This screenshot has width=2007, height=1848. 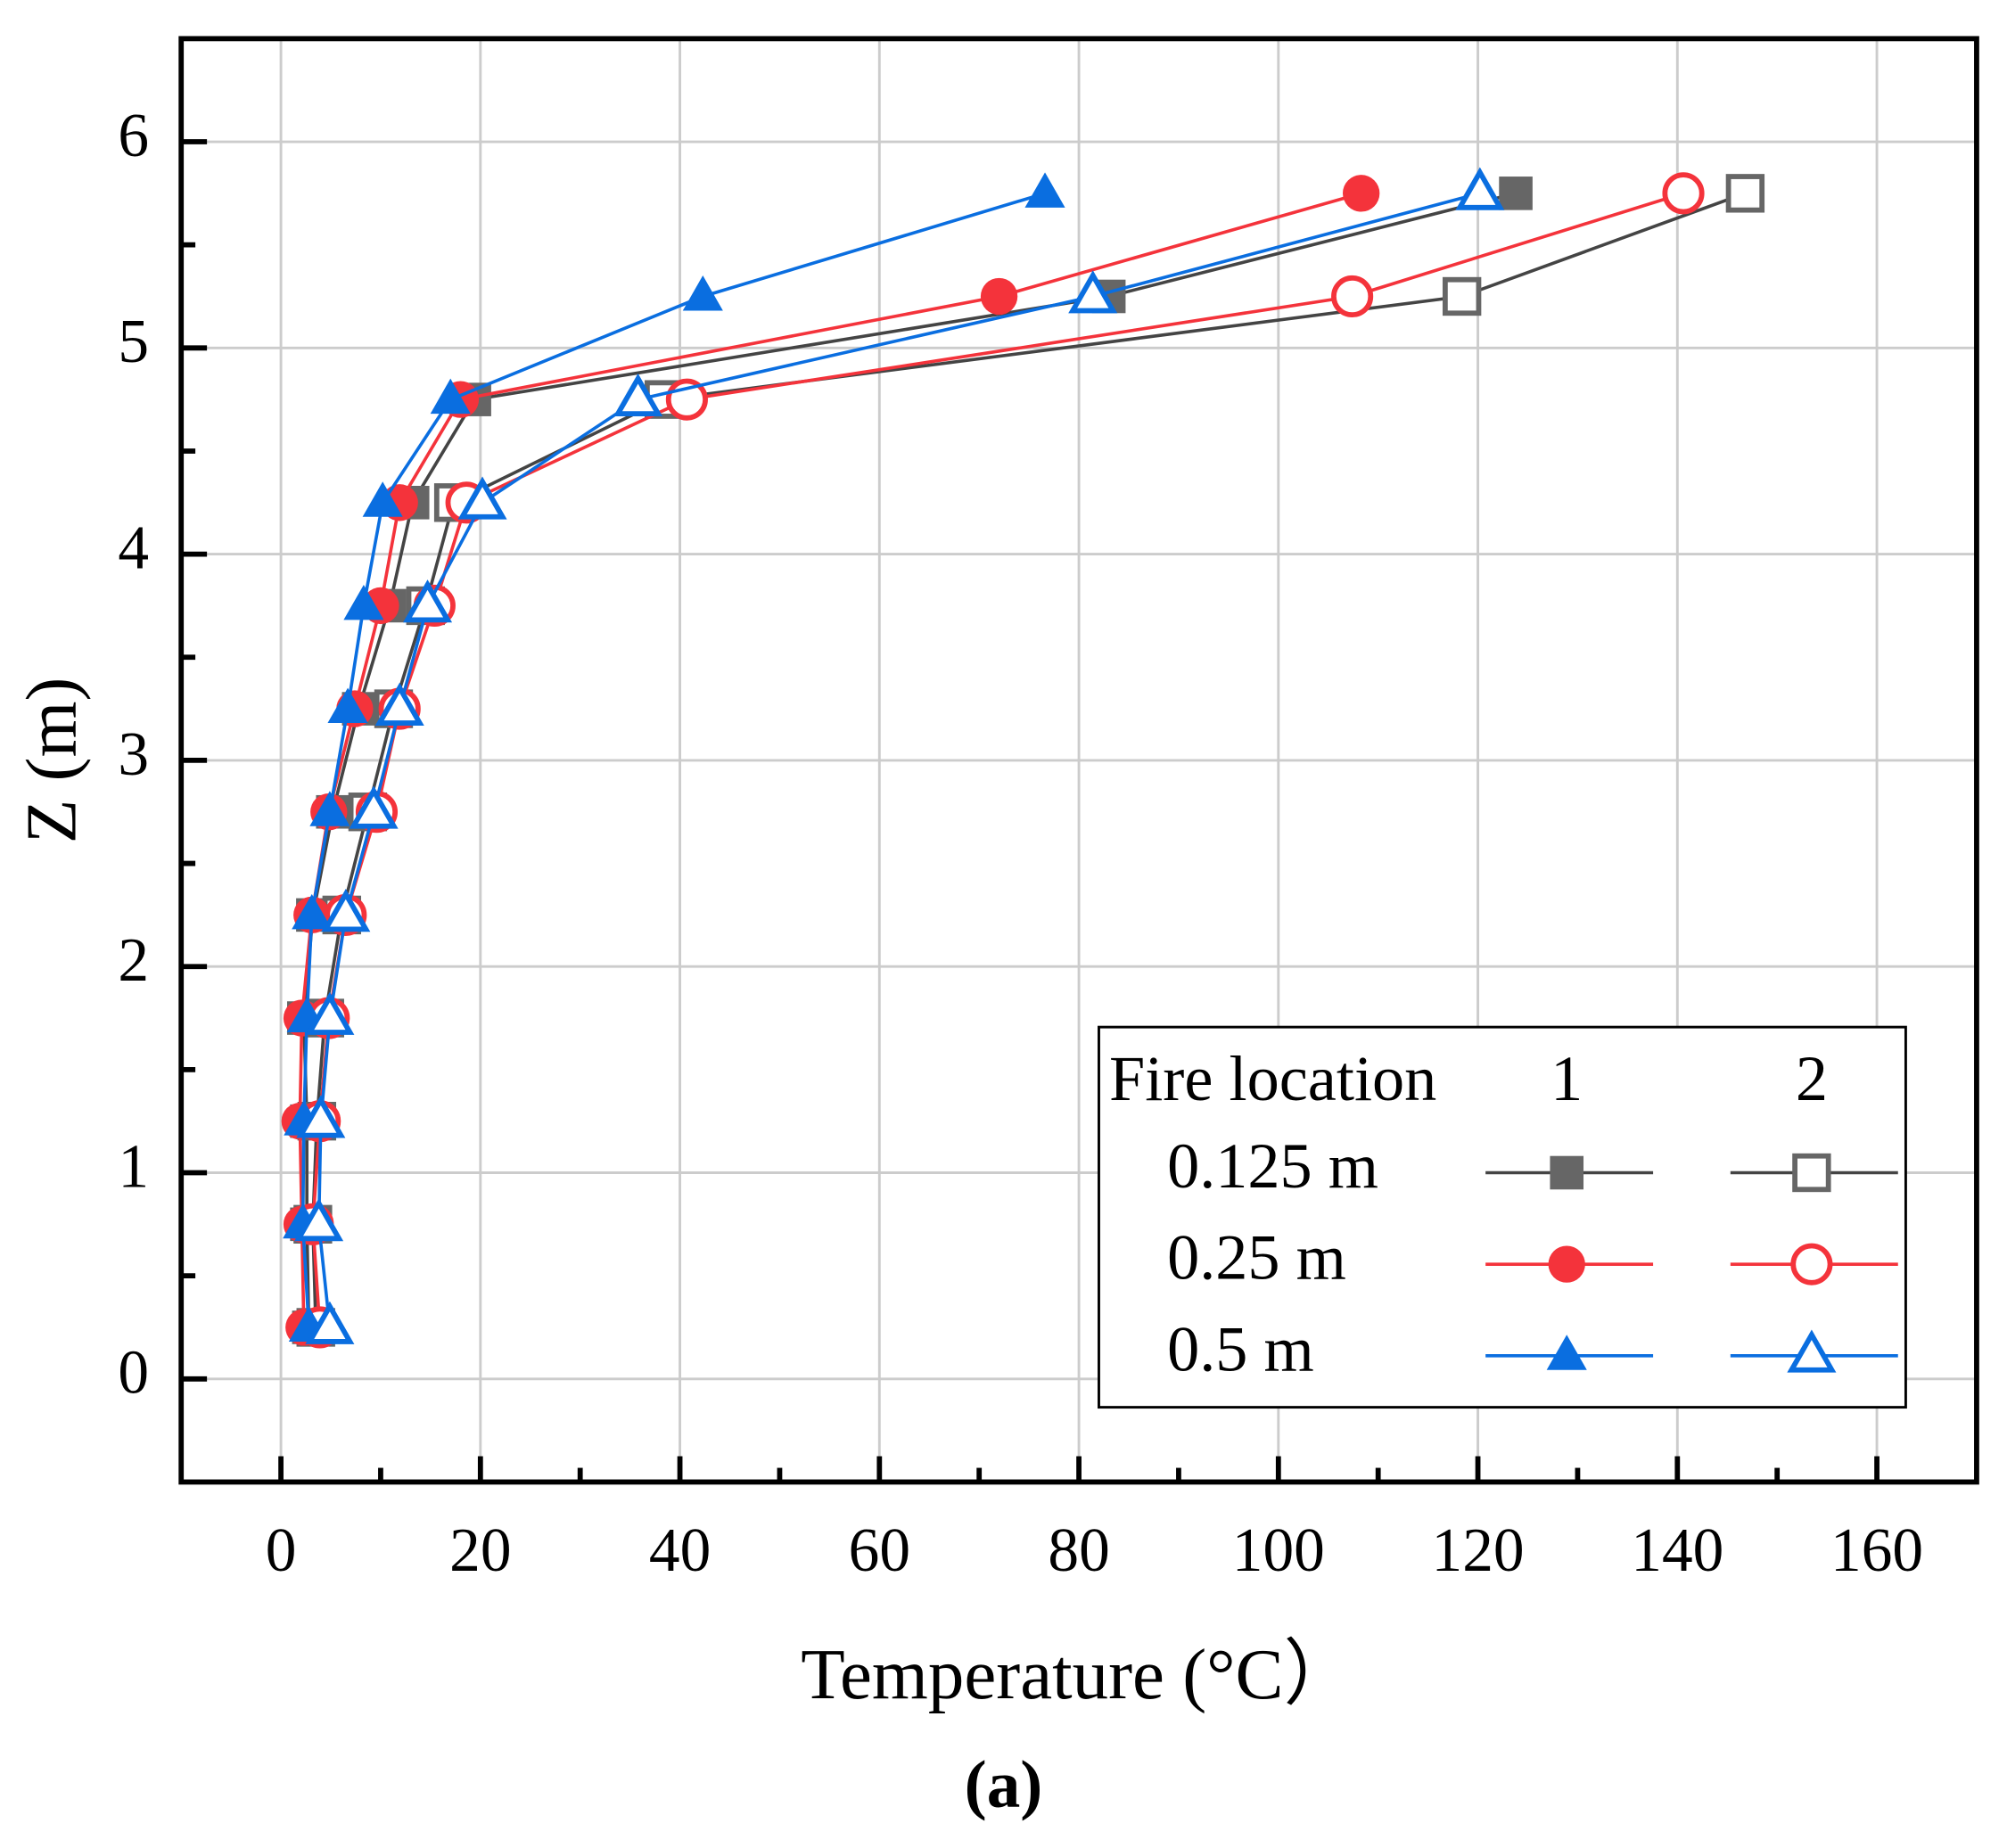 What do you see at coordinates (1004, 1785) in the screenshot?
I see `caption: (a)` at bounding box center [1004, 1785].